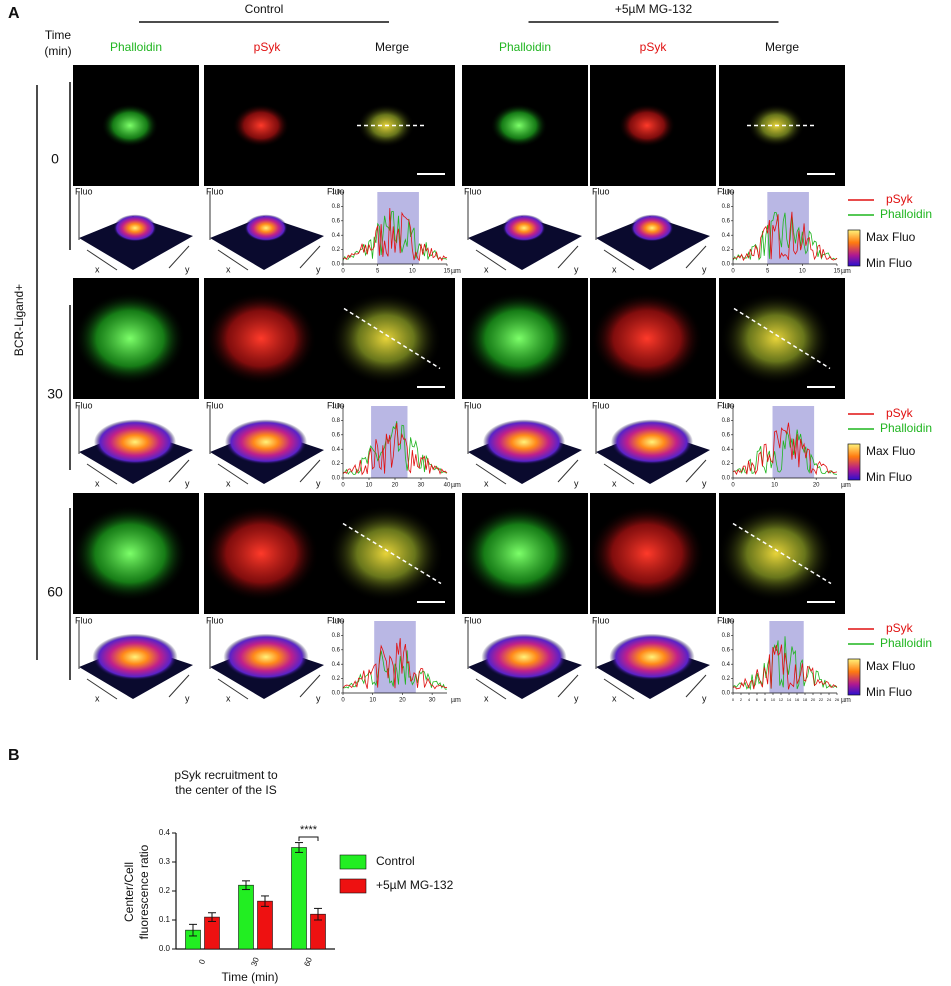  I want to click on x-tick-label: 60, so click(308, 962).